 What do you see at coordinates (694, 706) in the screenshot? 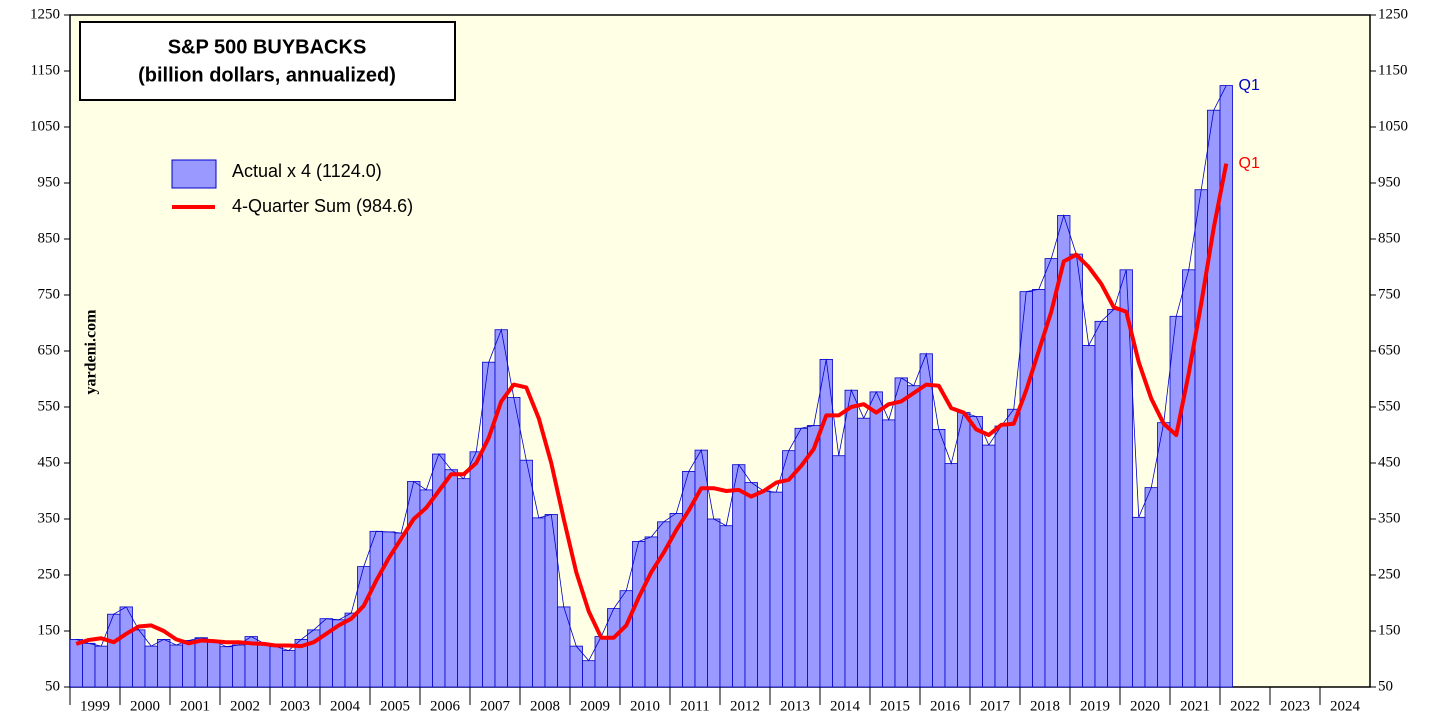
I see `x-tick-label: 2011` at bounding box center [694, 706].